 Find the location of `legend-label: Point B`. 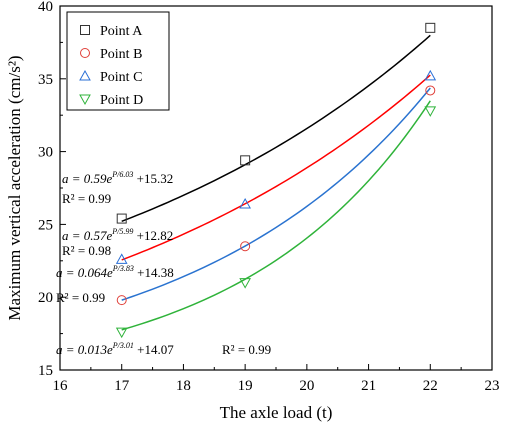

legend-label: Point B is located at coordinates (121, 54).